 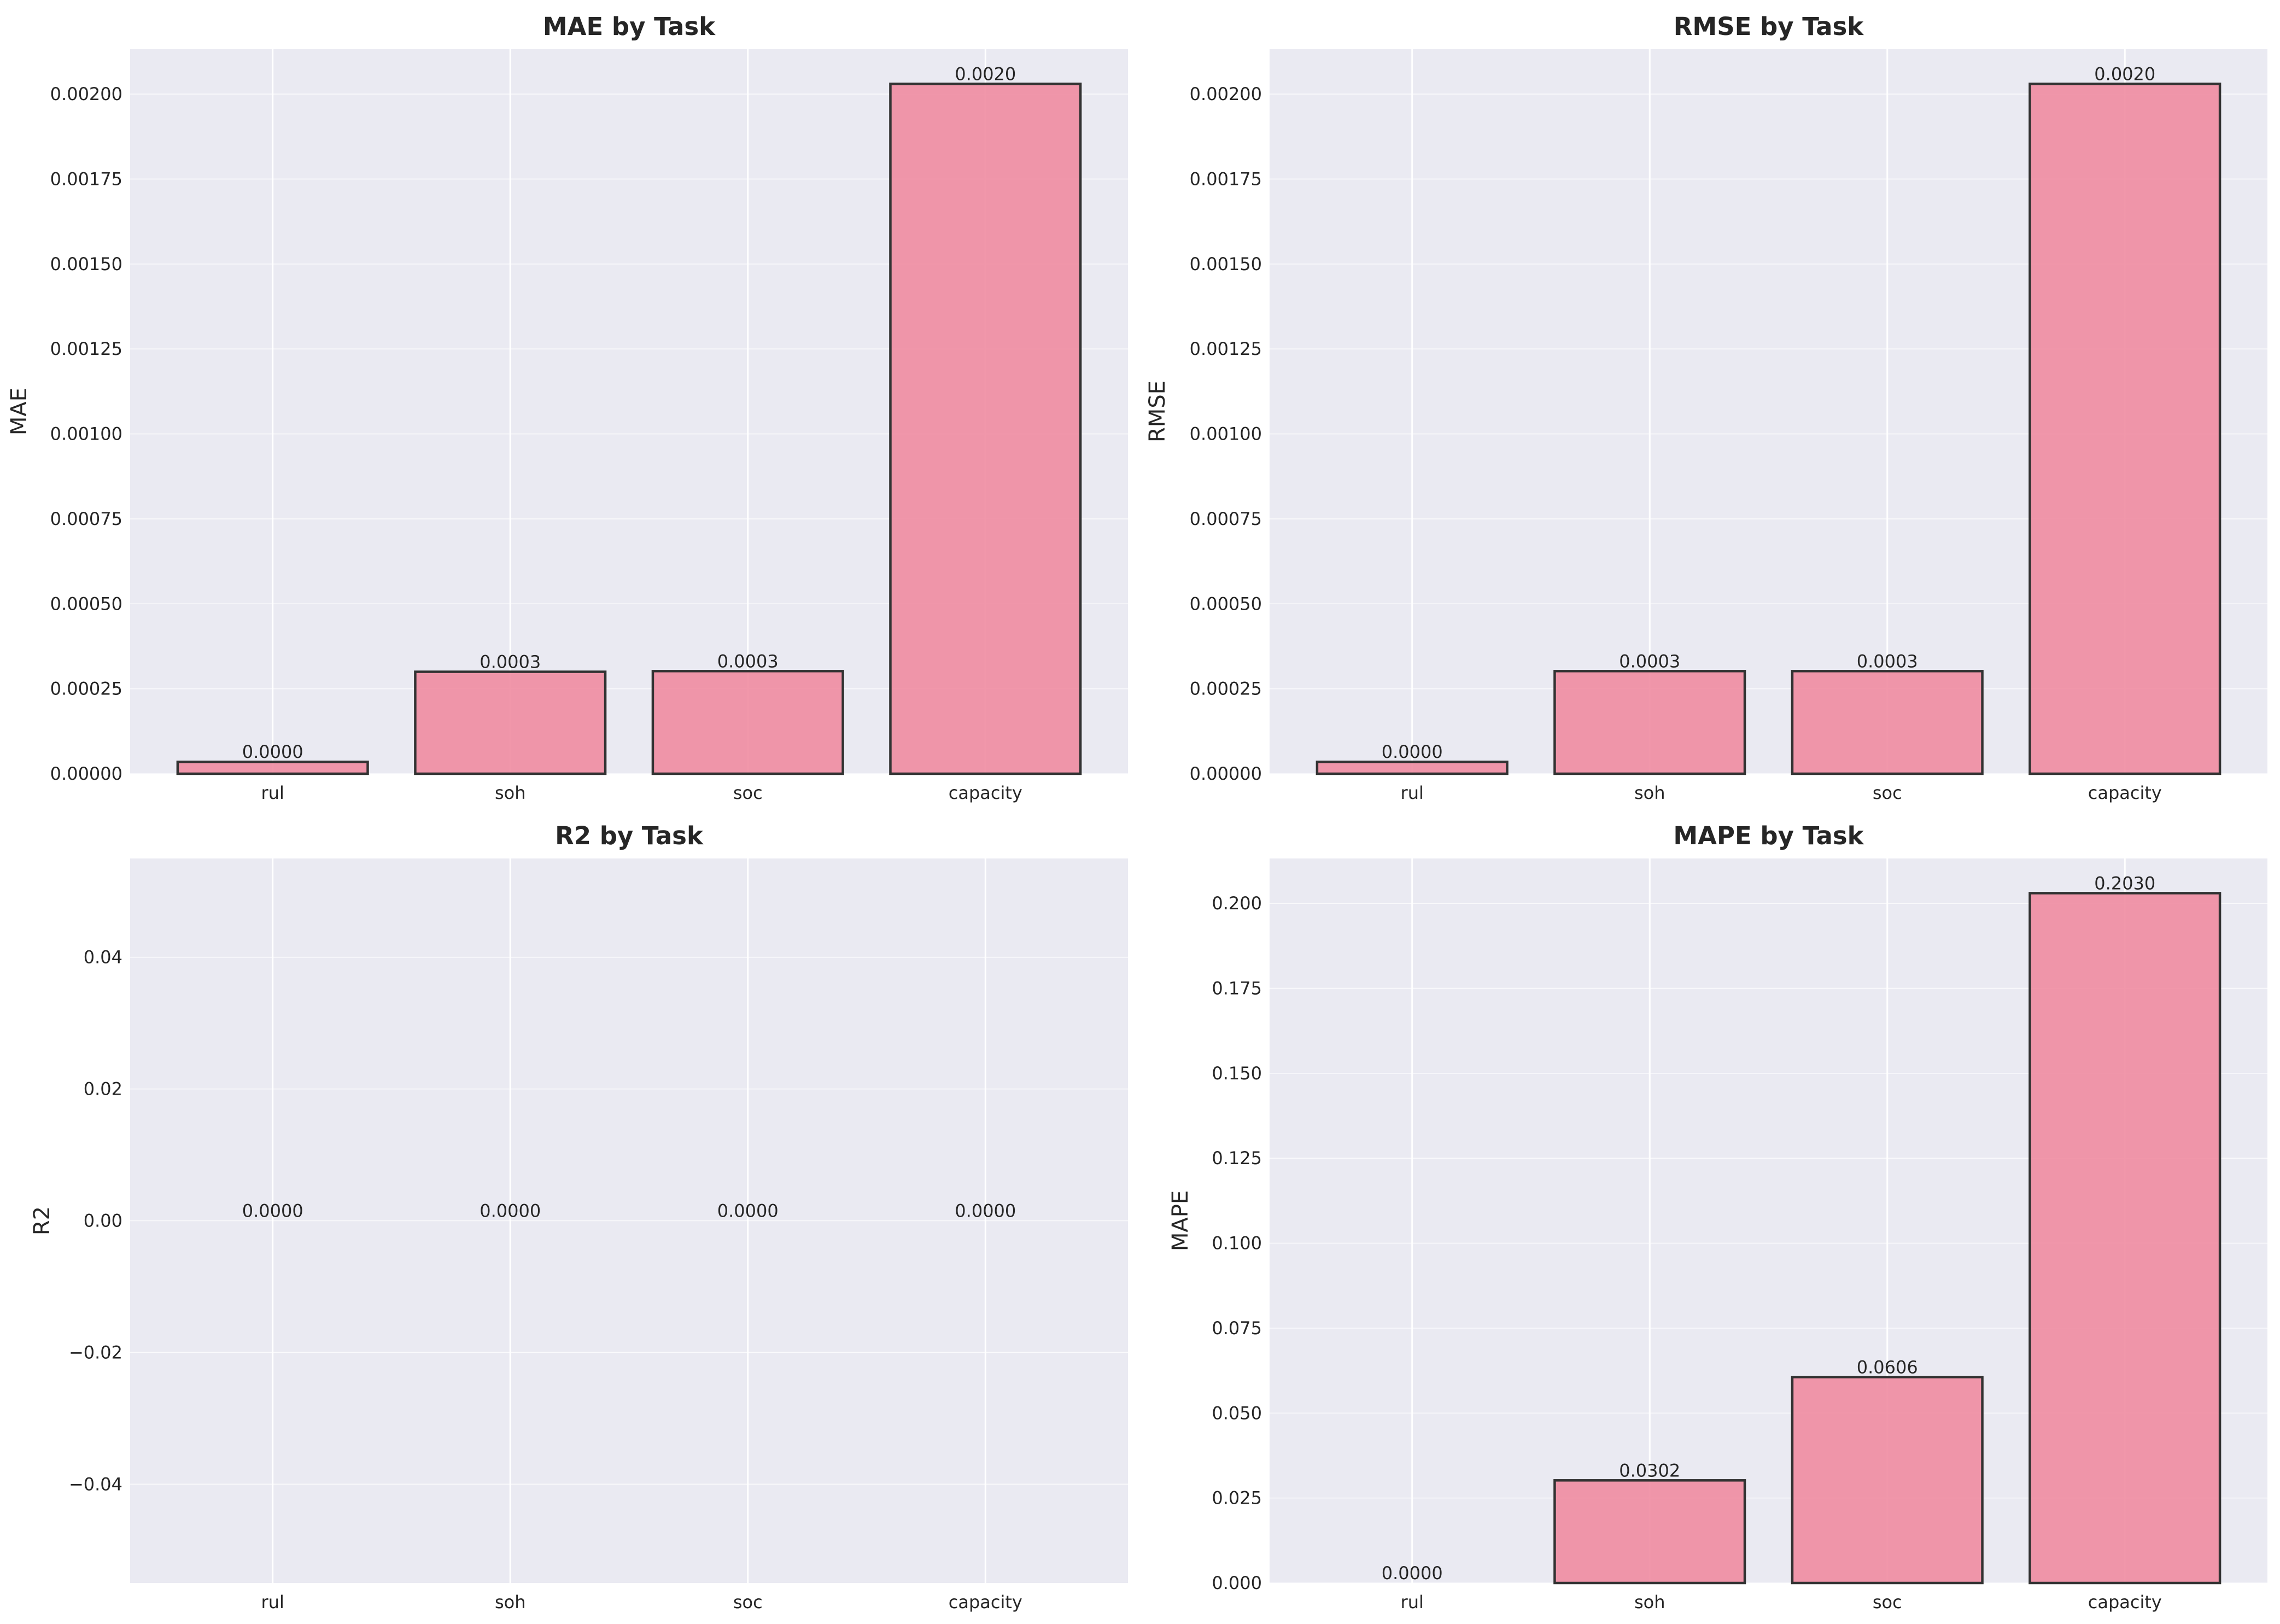 What do you see at coordinates (1237, 988) in the screenshot?
I see `y-tick-label: 0.175` at bounding box center [1237, 988].